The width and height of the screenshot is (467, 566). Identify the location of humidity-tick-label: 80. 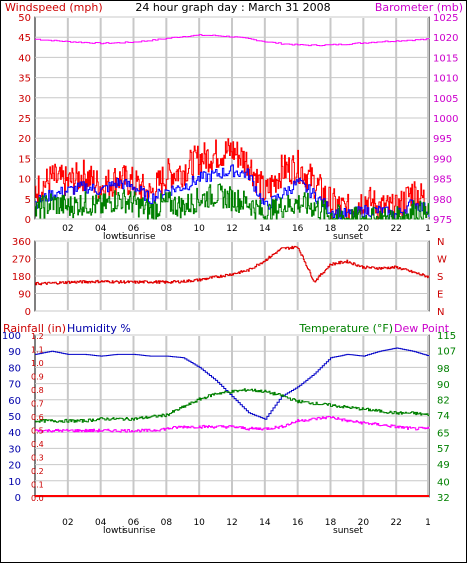
(14, 368).